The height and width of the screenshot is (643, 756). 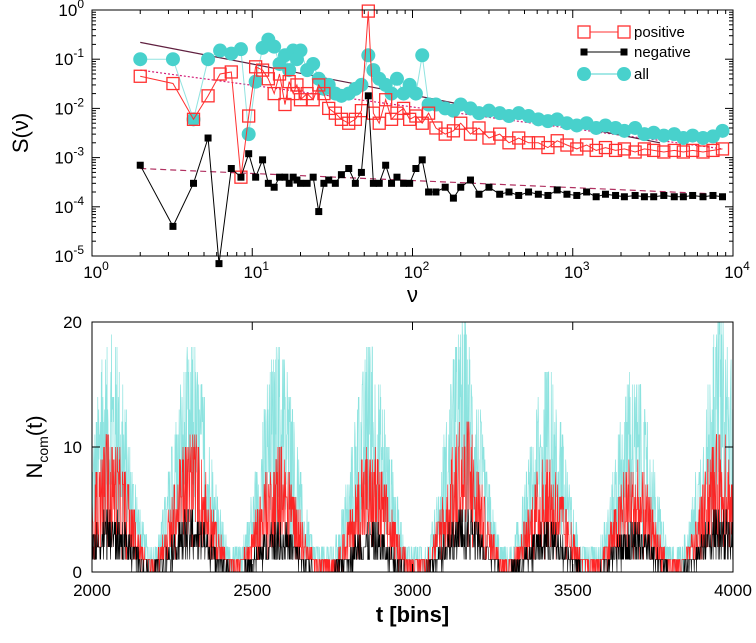 What do you see at coordinates (77, 572) in the screenshot?
I see `y-tick-label: 0` at bounding box center [77, 572].